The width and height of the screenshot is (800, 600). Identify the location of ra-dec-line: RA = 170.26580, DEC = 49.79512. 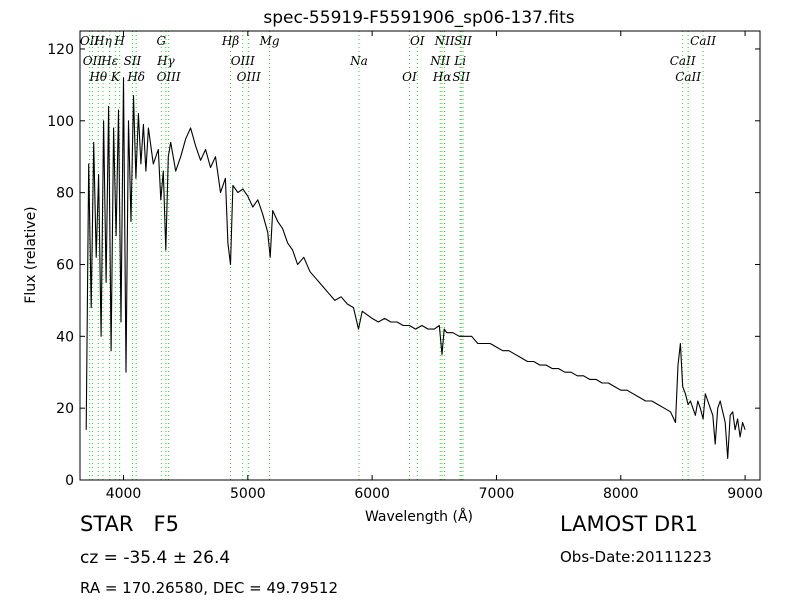
(209, 588).